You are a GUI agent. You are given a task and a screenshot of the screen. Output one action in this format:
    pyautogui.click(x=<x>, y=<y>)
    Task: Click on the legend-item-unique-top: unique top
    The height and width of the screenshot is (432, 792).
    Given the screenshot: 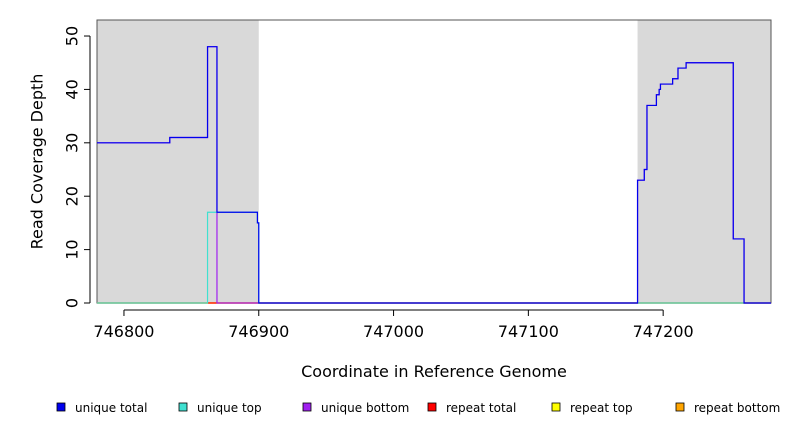 What is the action you would take?
    pyautogui.click(x=220, y=408)
    